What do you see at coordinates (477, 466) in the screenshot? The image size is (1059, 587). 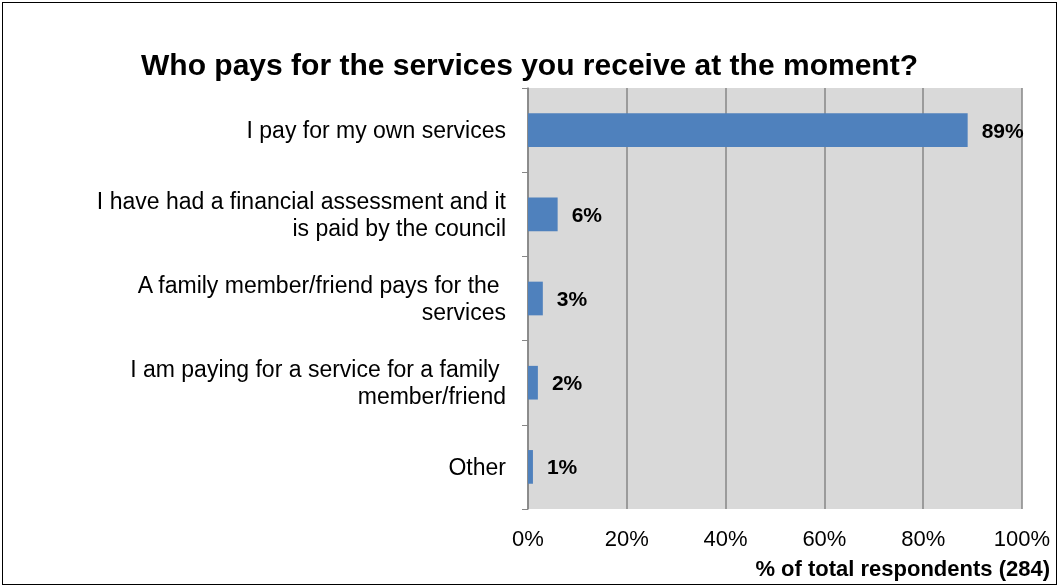 I see `y-tick-label: Other` at bounding box center [477, 466].